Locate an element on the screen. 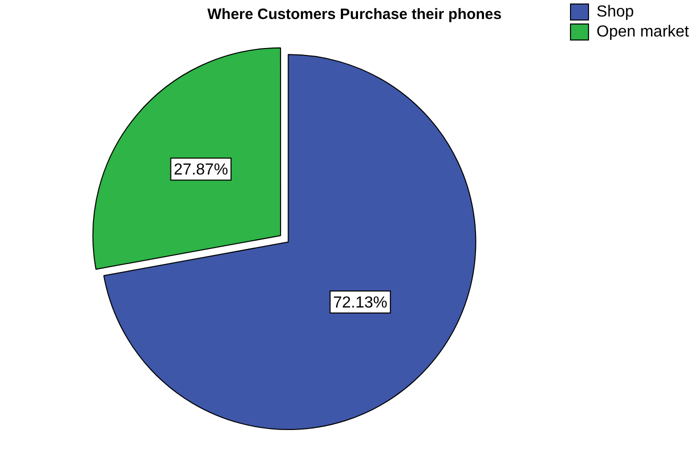  chart-title: Where Customers Purchase their phones is located at coordinates (354, 15).